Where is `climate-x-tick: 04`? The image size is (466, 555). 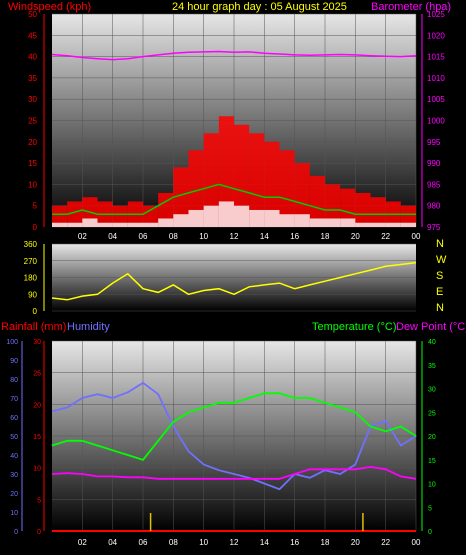
climate-x-tick: 04 is located at coordinates (112, 542).